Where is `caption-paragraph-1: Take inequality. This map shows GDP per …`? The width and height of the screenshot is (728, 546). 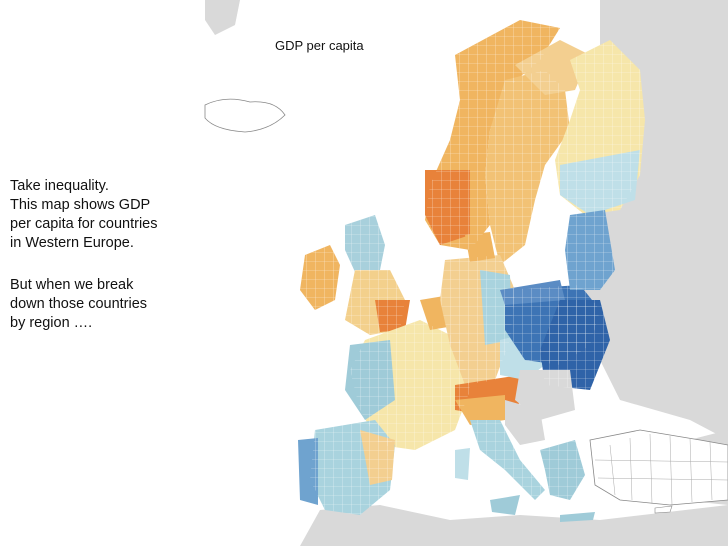 caption-paragraph-1: Take inequality. This map shows GDP per … is located at coordinates (107, 215).